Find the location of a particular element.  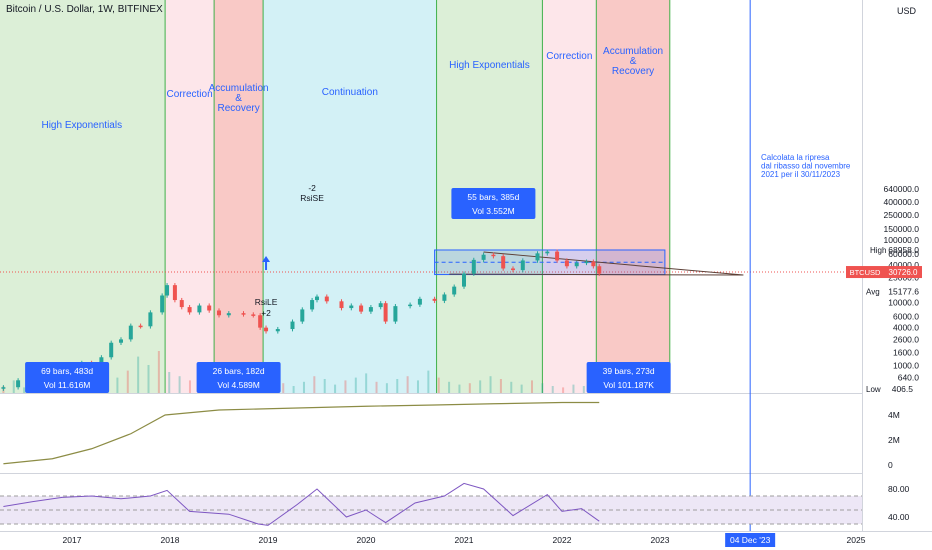

price-axis-tick: 60000.0 is located at coordinates (903, 254).